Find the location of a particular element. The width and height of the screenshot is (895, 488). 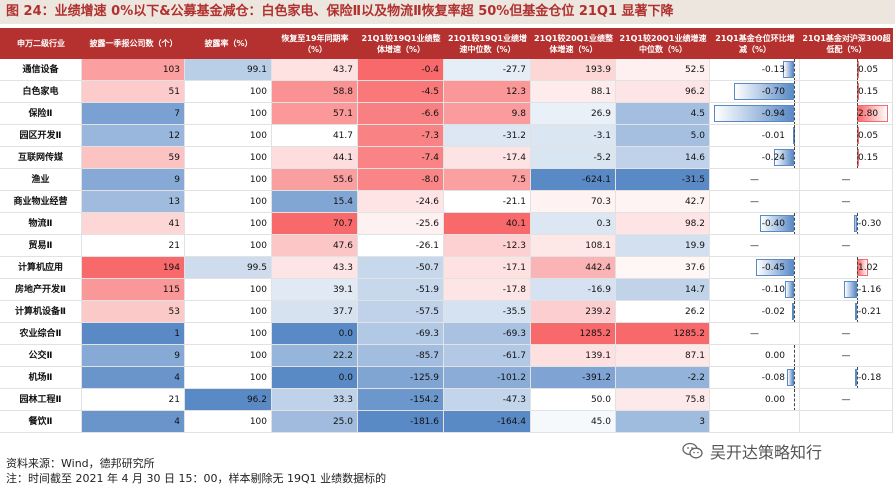

cell-industry: 互联网传媒 is located at coordinates (41, 158).